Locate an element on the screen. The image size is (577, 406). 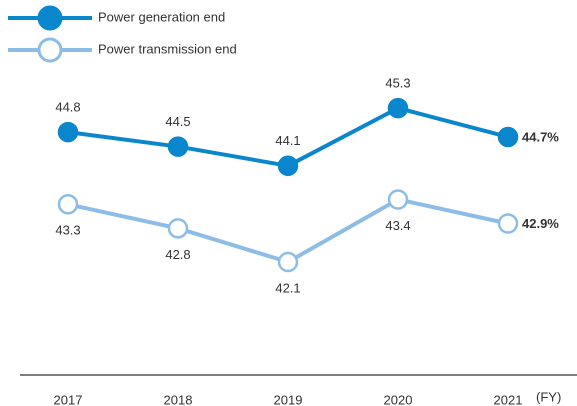
data-label: 42.9% is located at coordinates (540, 223).